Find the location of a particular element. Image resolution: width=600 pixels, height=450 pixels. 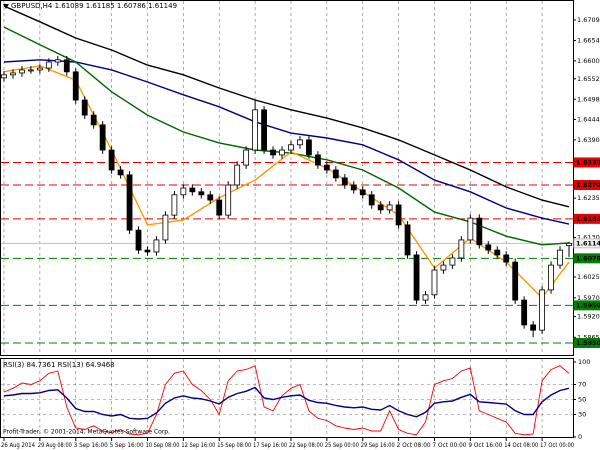

level-label: 1.62700 is located at coordinates (588, 185).